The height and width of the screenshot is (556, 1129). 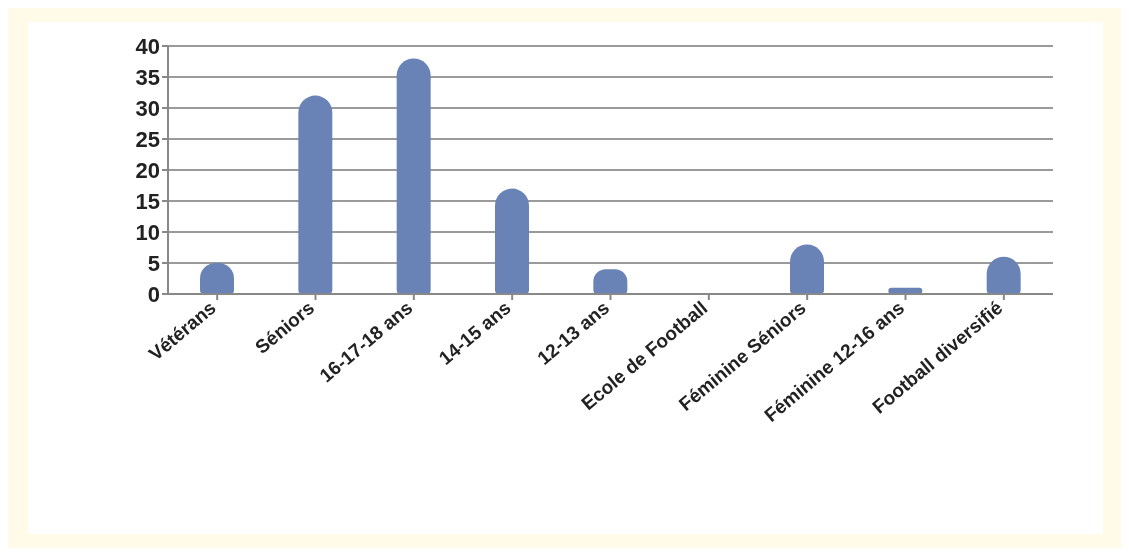 I want to click on y-tick-label: 5, so click(x=153, y=263).